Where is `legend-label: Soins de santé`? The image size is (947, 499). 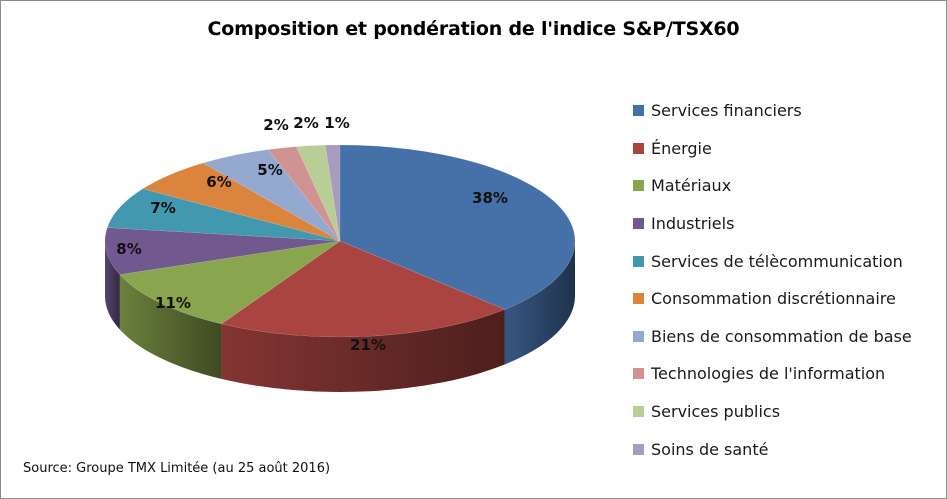 legend-label: Soins de santé is located at coordinates (710, 449).